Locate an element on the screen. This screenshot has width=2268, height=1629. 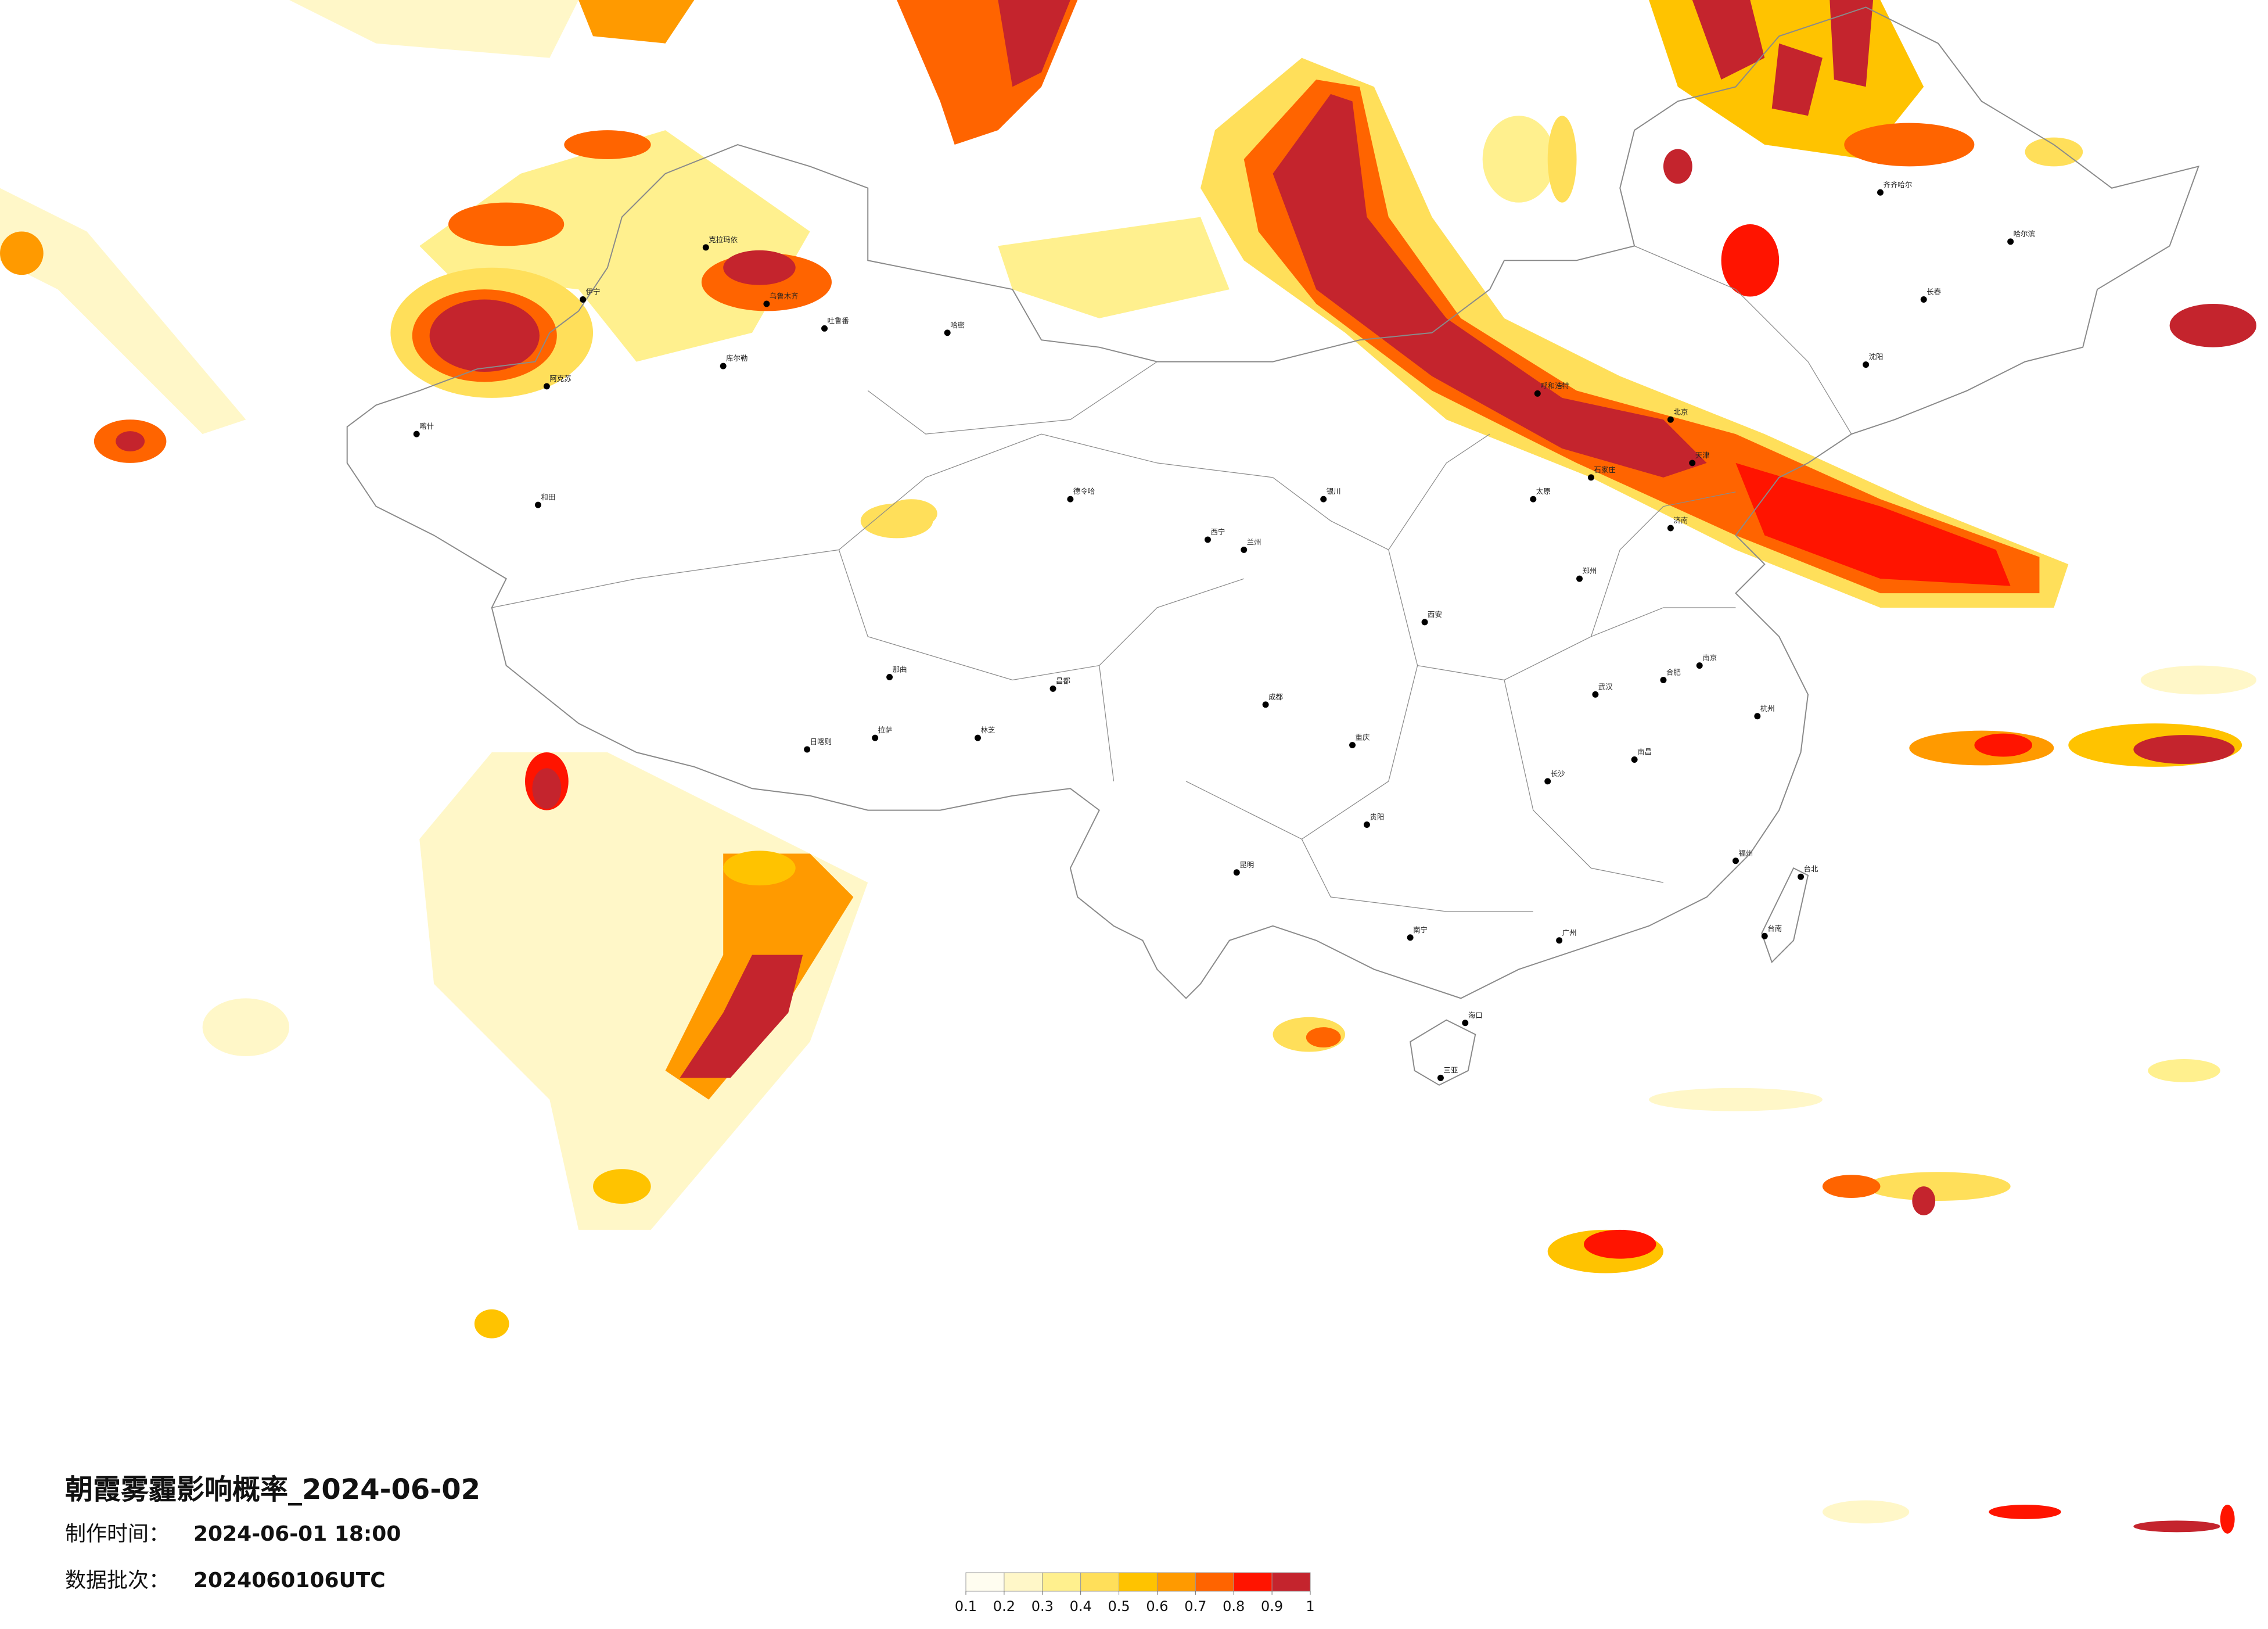
city-label: 库尔勒 is located at coordinates (736, 358).